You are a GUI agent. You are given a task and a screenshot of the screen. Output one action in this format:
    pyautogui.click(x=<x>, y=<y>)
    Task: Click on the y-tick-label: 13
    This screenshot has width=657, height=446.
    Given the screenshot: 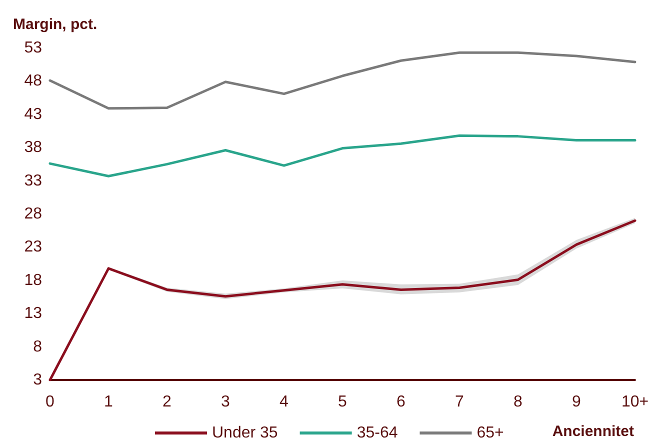 What is the action you would take?
    pyautogui.click(x=33, y=313)
    